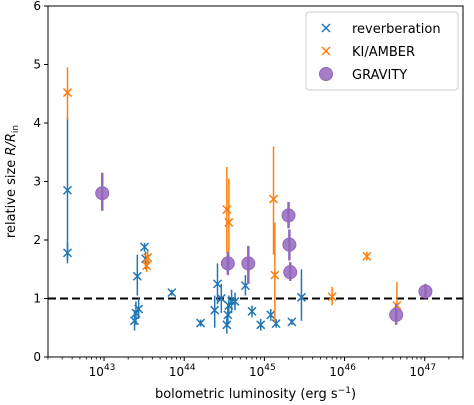 The width and height of the screenshot is (474, 405). What do you see at coordinates (379, 75) in the screenshot?
I see `legend-label: GRAVITY` at bounding box center [379, 75].